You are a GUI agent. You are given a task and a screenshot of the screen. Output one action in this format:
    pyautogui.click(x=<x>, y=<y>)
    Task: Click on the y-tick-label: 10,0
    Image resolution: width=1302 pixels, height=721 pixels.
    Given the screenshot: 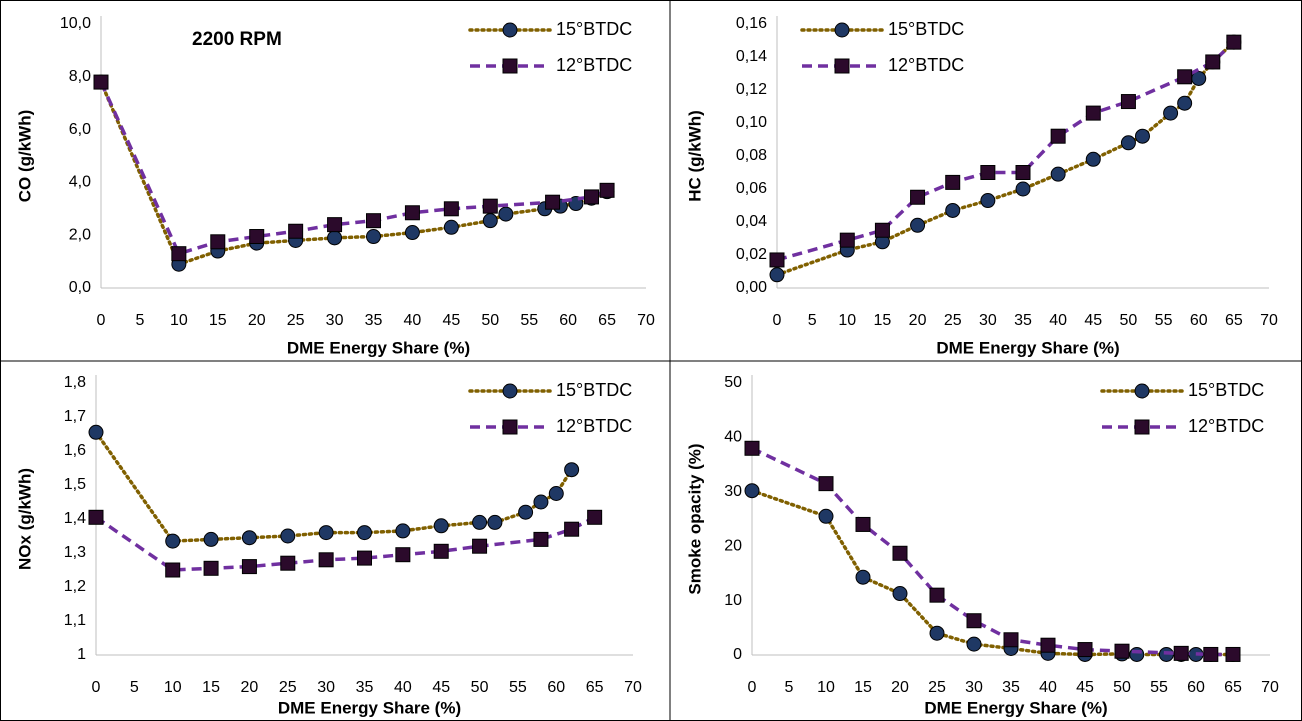 What is the action you would take?
    pyautogui.click(x=75, y=23)
    